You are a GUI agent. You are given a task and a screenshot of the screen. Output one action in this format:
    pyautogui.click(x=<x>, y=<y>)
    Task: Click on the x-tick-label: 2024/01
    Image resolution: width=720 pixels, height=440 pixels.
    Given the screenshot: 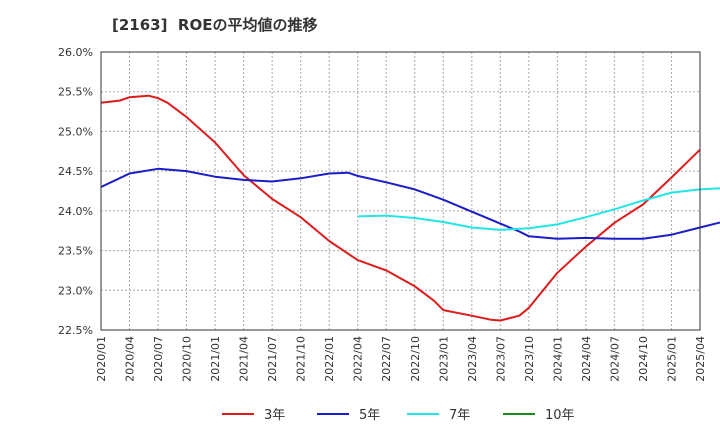 What is the action you would take?
    pyautogui.click(x=557, y=359)
    